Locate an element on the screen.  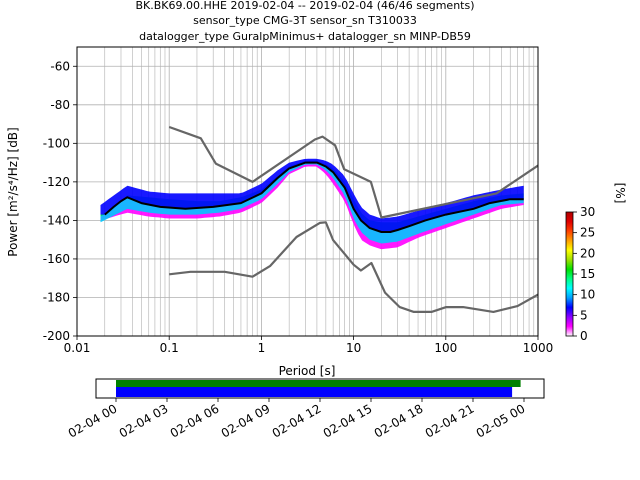
series-line-noise-model-low is located at coordinates (353, 267).